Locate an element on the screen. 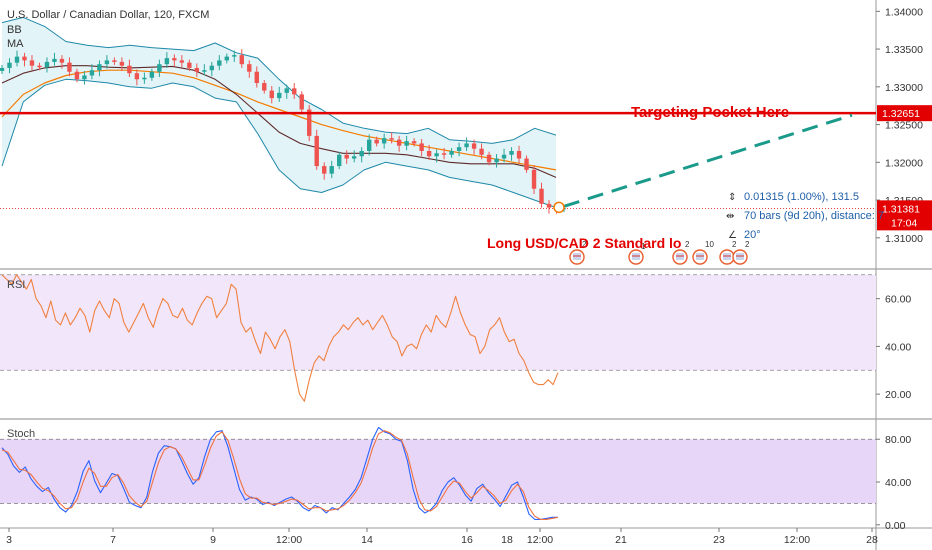 Image resolution: width=932 pixels, height=550 pixels. price-tick-label: 1.32000 is located at coordinates (904, 163).